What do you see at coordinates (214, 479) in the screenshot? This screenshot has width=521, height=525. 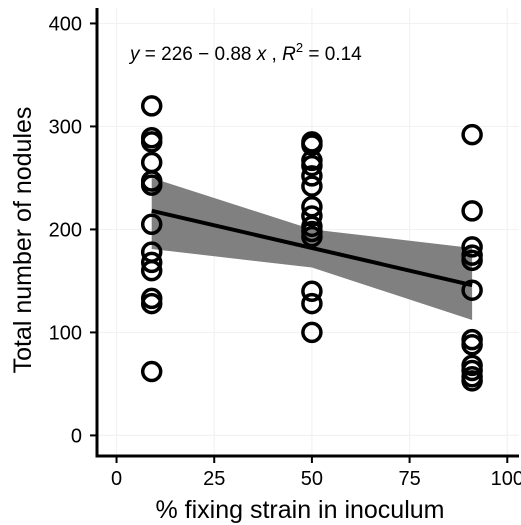 I see `x-tick-label: 25` at bounding box center [214, 479].